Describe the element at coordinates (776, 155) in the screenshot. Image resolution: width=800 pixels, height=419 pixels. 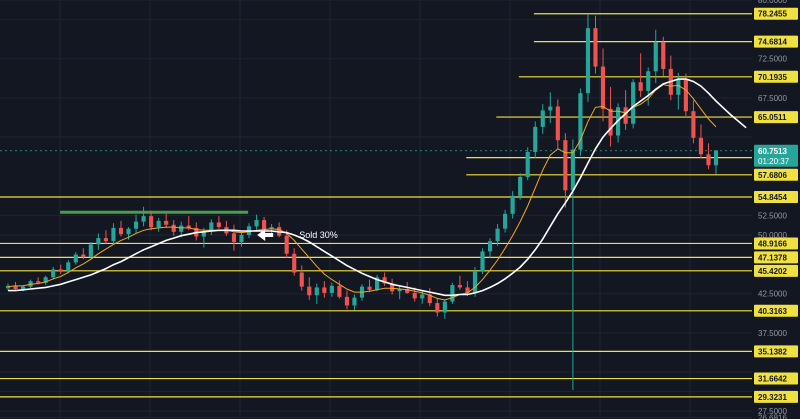
I see `current-price-tag` at that location.